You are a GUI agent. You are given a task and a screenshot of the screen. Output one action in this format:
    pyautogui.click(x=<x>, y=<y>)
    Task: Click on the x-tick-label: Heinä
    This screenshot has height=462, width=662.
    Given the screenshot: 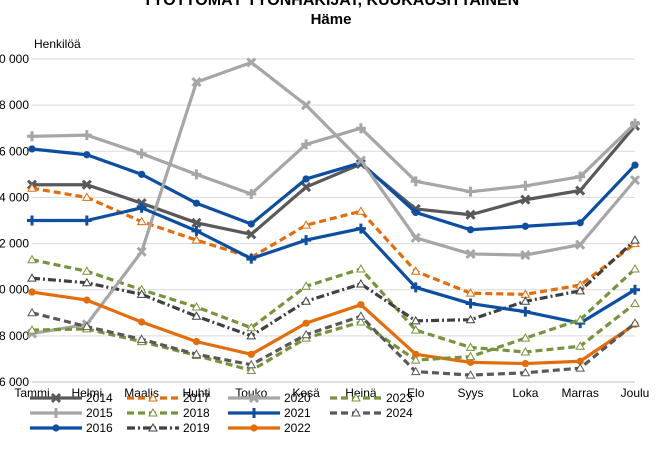 What is the action you would take?
    pyautogui.click(x=361, y=393)
    